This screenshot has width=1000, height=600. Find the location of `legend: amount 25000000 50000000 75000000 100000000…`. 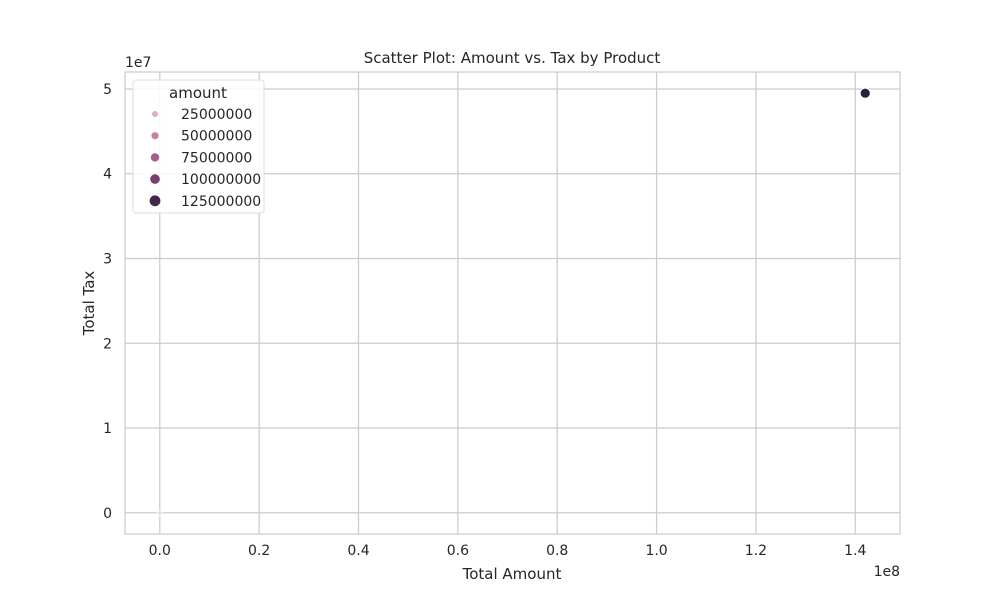

legend: amount 25000000 50000000 75000000 100000000… is located at coordinates (198, 146).